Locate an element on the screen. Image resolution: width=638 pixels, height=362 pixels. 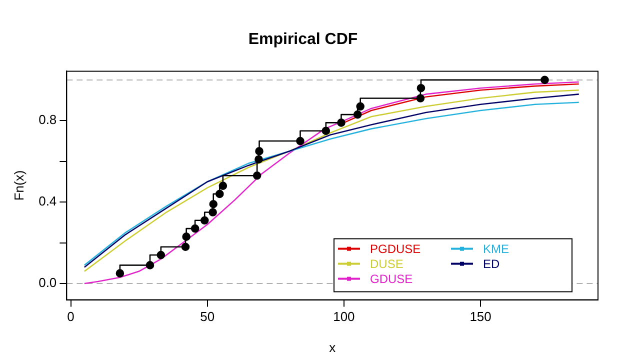
x-tick-label: 50 is located at coordinates (207, 316).